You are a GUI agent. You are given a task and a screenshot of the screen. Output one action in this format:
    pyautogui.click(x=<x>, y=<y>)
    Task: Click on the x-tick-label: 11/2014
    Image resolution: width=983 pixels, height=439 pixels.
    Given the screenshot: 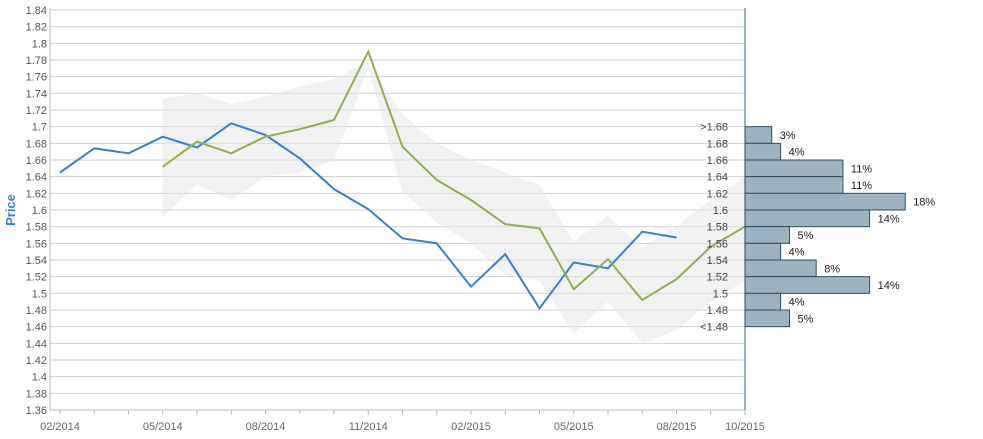 What is the action you would take?
    pyautogui.click(x=368, y=427)
    